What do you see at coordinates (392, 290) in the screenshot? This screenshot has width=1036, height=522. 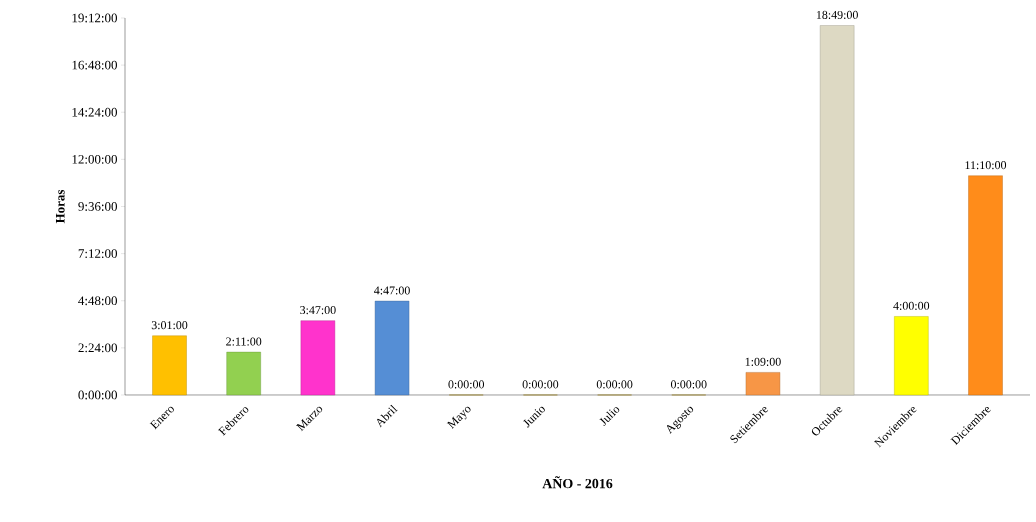 I see `data-label: 4:47:00` at bounding box center [392, 290].